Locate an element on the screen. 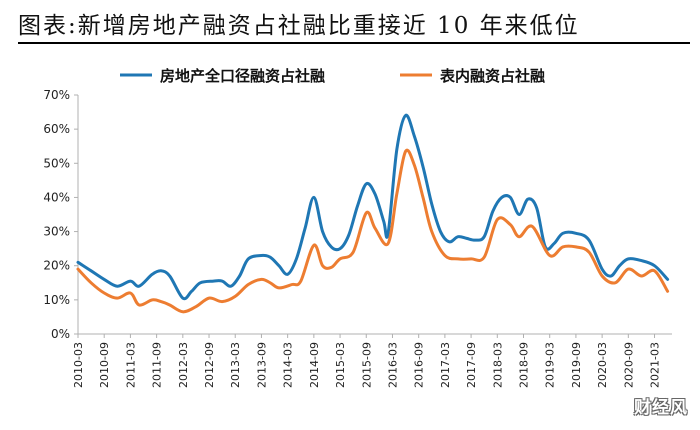 This screenshot has width=700, height=430. y-tick-label: 10% is located at coordinates (56, 300).